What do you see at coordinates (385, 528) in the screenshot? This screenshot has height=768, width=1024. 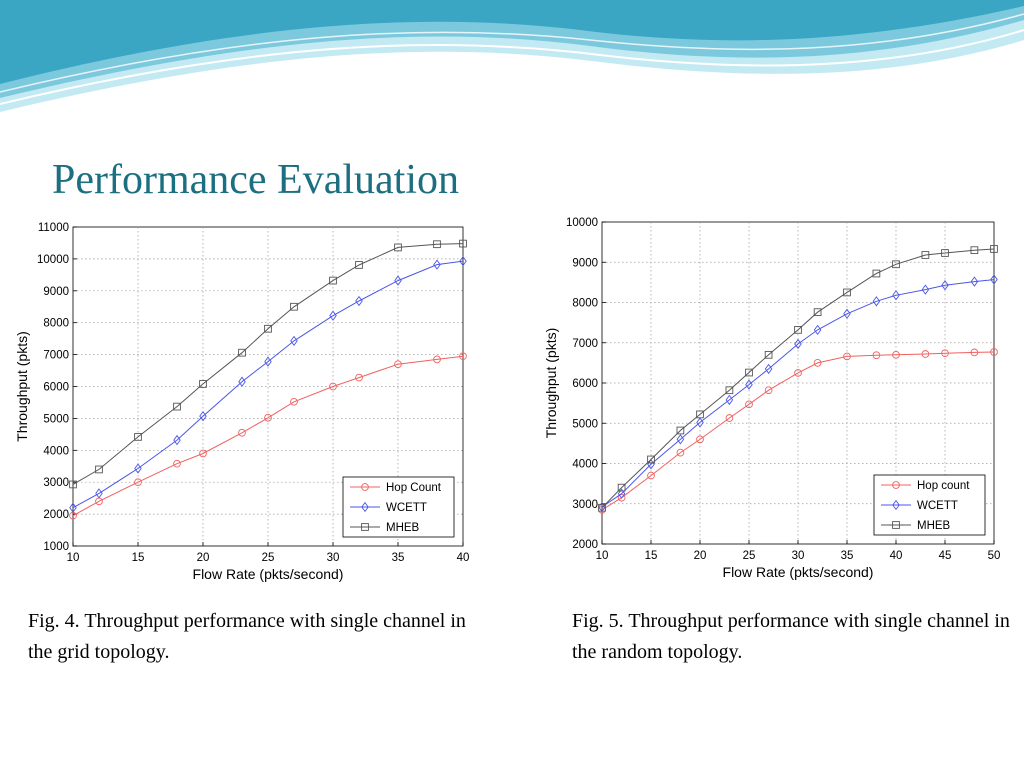 I see `chart1-legend-entry-mheb: MHEB` at bounding box center [385, 528].